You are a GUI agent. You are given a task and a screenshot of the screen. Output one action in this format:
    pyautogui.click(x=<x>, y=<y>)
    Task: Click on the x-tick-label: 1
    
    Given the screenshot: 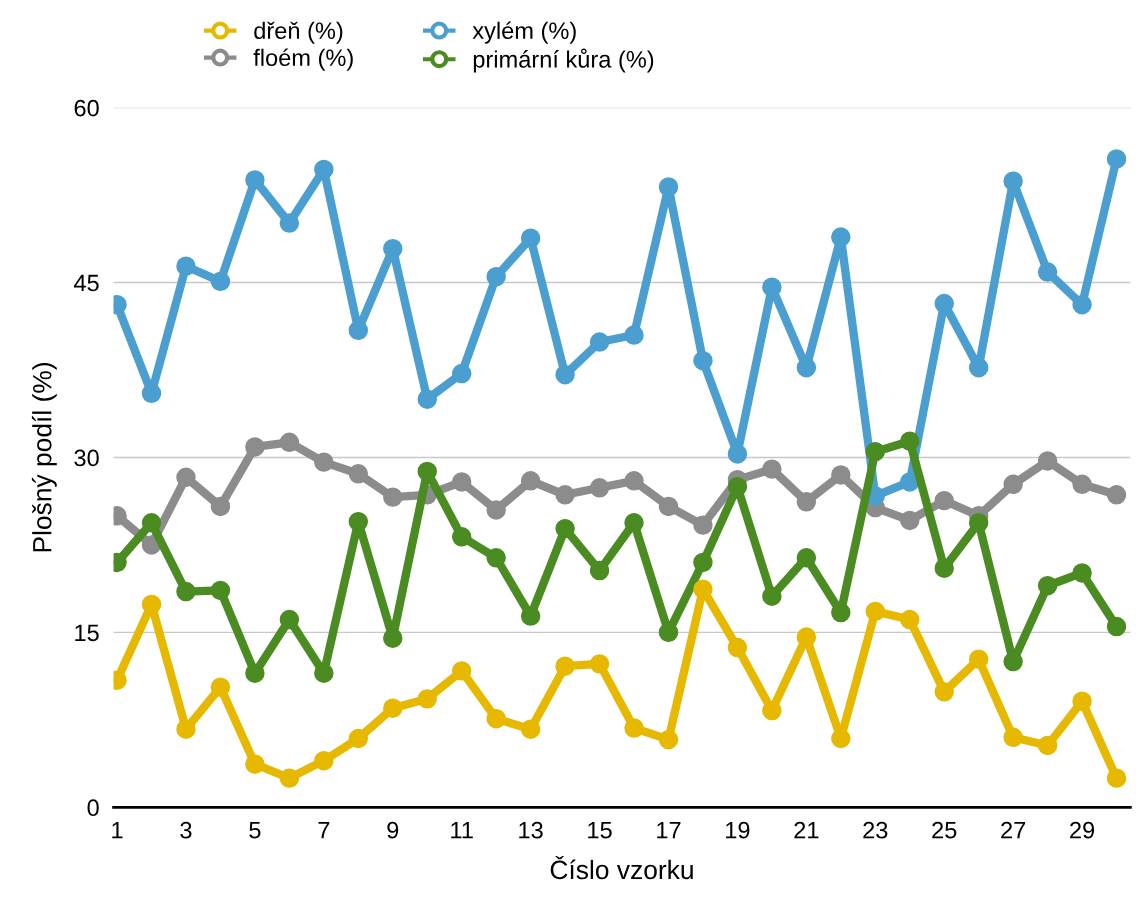 What is the action you would take?
    pyautogui.click(x=117, y=830)
    